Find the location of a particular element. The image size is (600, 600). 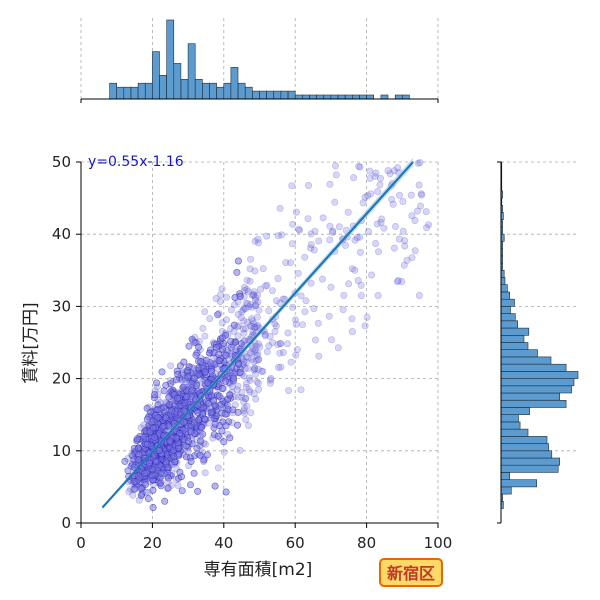

top-marginal-histogram is located at coordinates (259, 60).